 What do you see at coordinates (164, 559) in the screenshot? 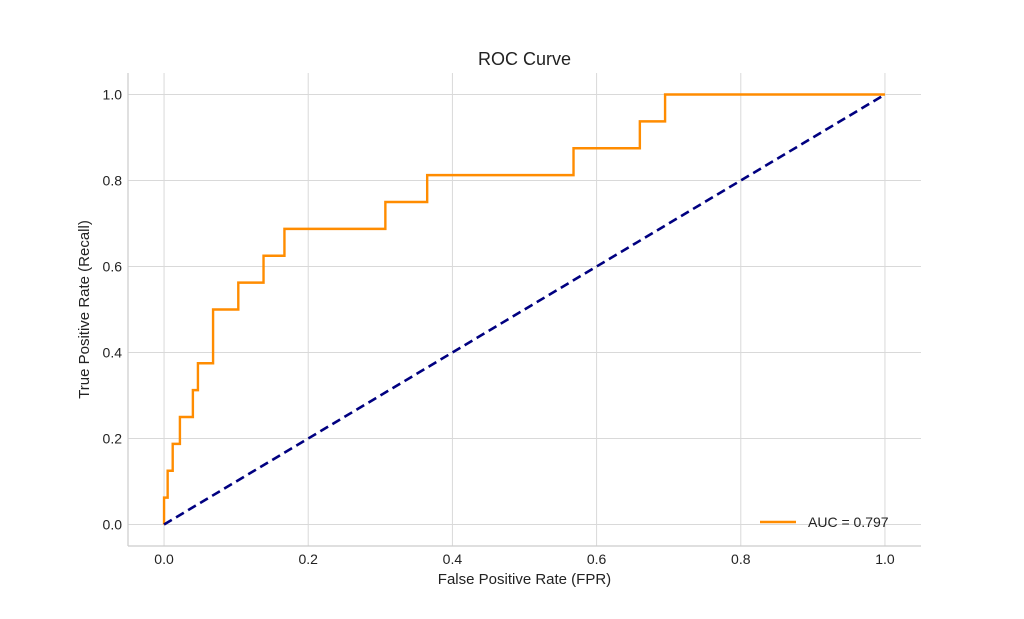
I see `x-tick-label: 0.0` at bounding box center [164, 559].